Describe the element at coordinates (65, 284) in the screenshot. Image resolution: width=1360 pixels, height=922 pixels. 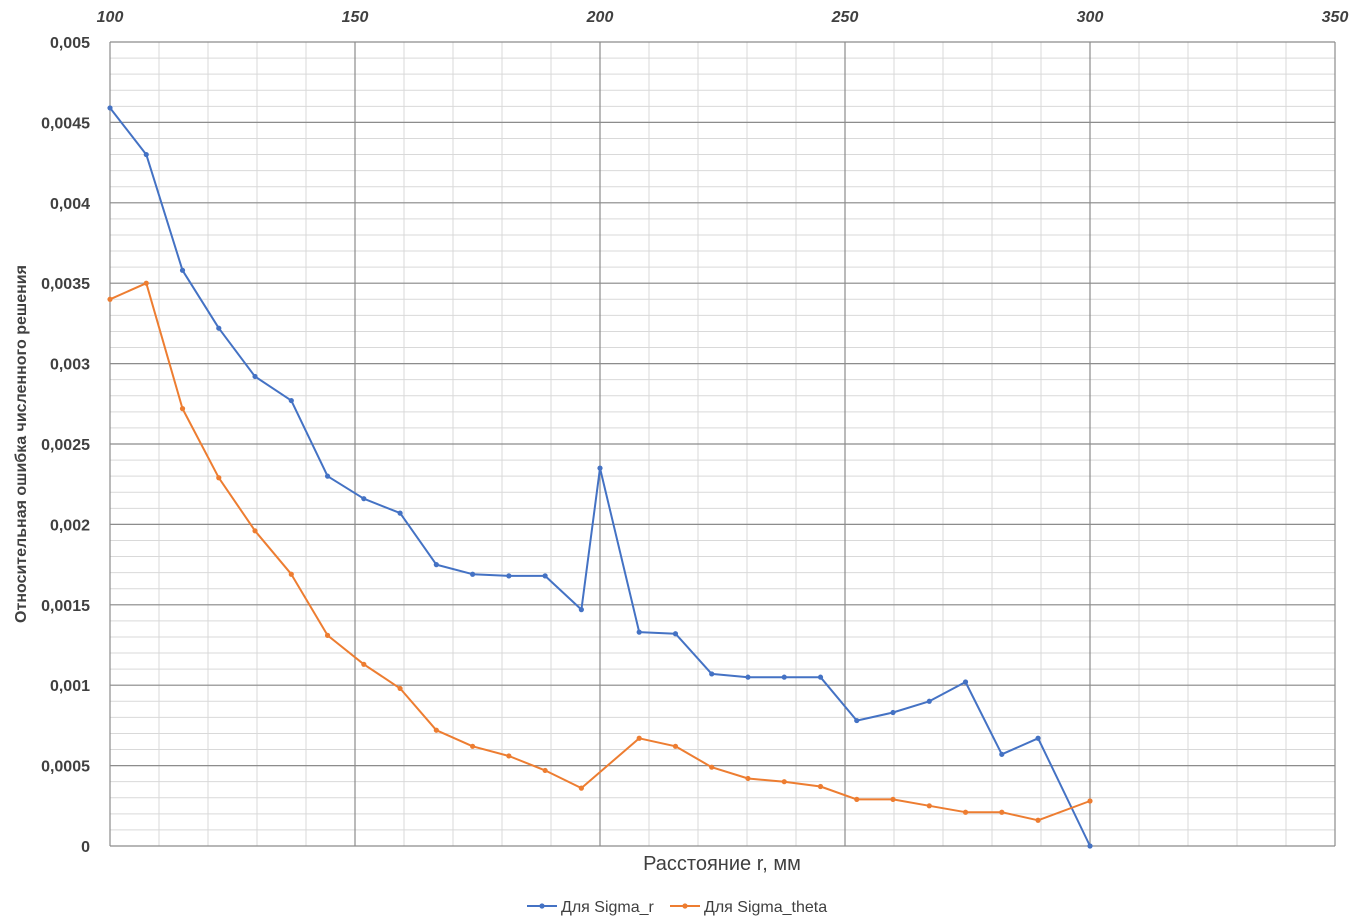
I see `y-tick-label: 0,0035` at that location.